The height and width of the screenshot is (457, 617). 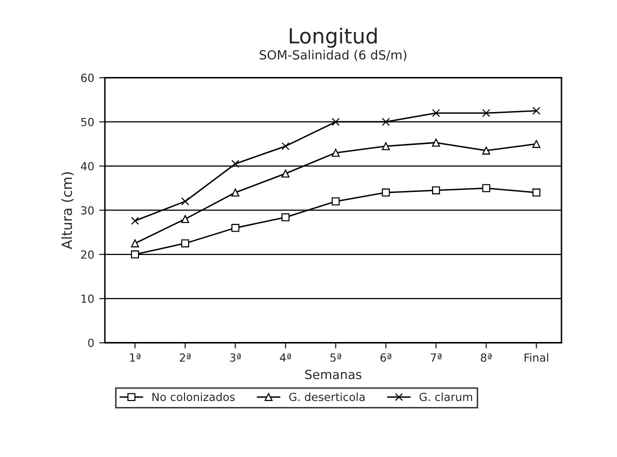 I want to click on y-tick-label: 20, so click(x=87, y=254).